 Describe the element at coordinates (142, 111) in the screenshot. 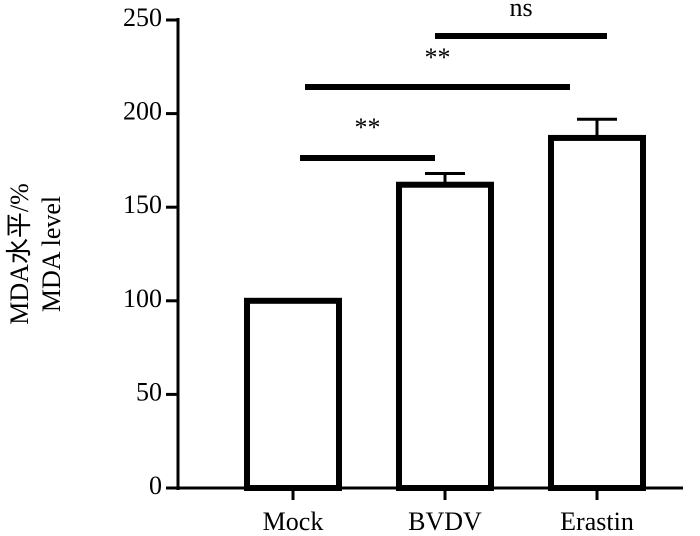

I see `y-tick-label: 200` at that location.